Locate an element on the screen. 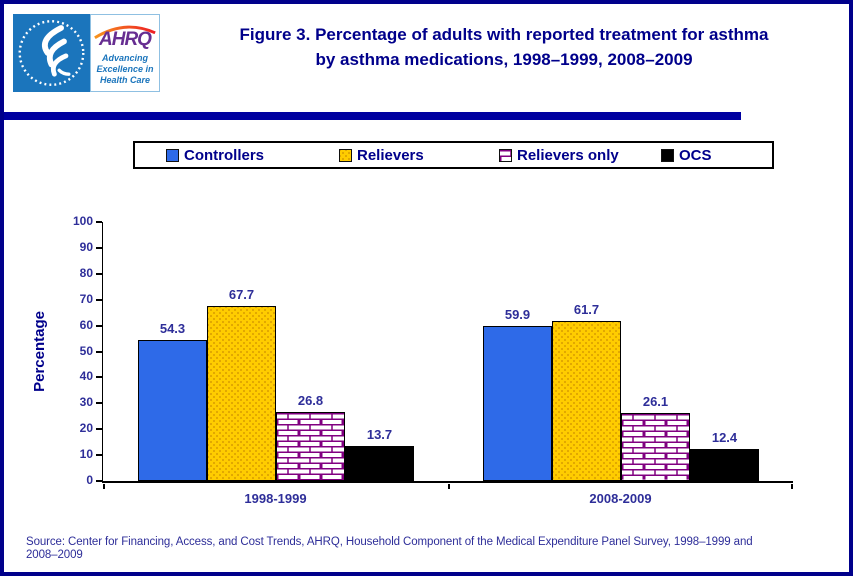 This screenshot has width=853, height=576. bar-controllers-1998-1999 is located at coordinates (172, 410).